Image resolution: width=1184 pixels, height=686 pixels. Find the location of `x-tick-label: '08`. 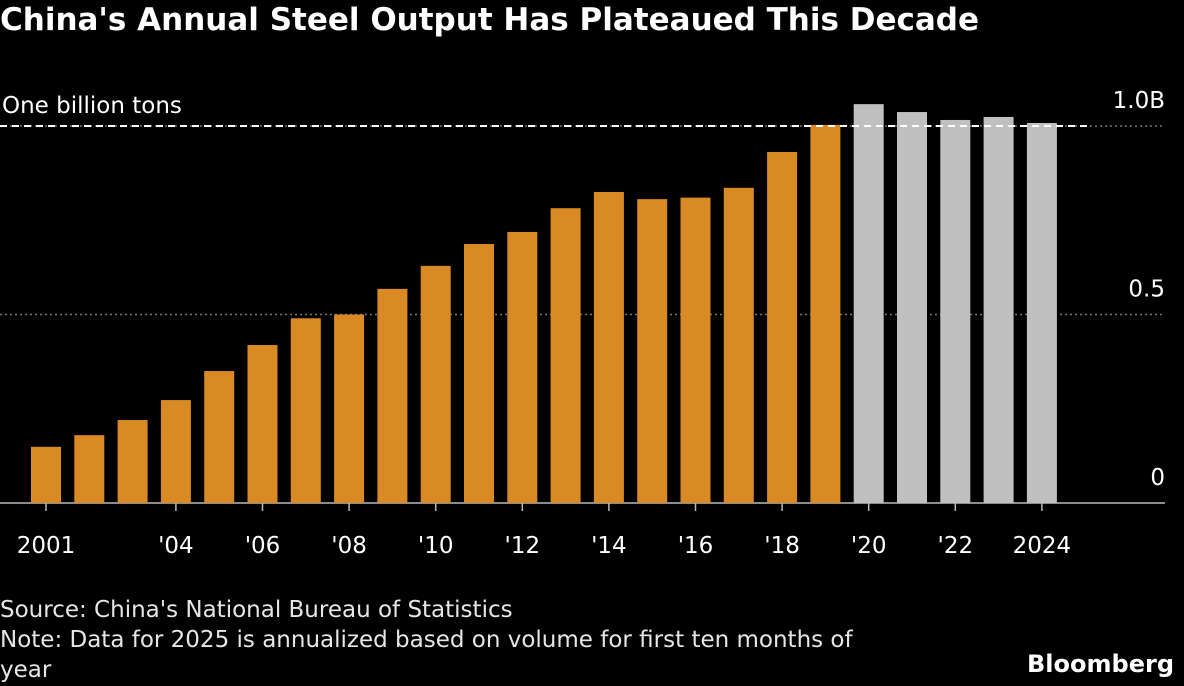

x-tick-label: '08 is located at coordinates (349, 546).